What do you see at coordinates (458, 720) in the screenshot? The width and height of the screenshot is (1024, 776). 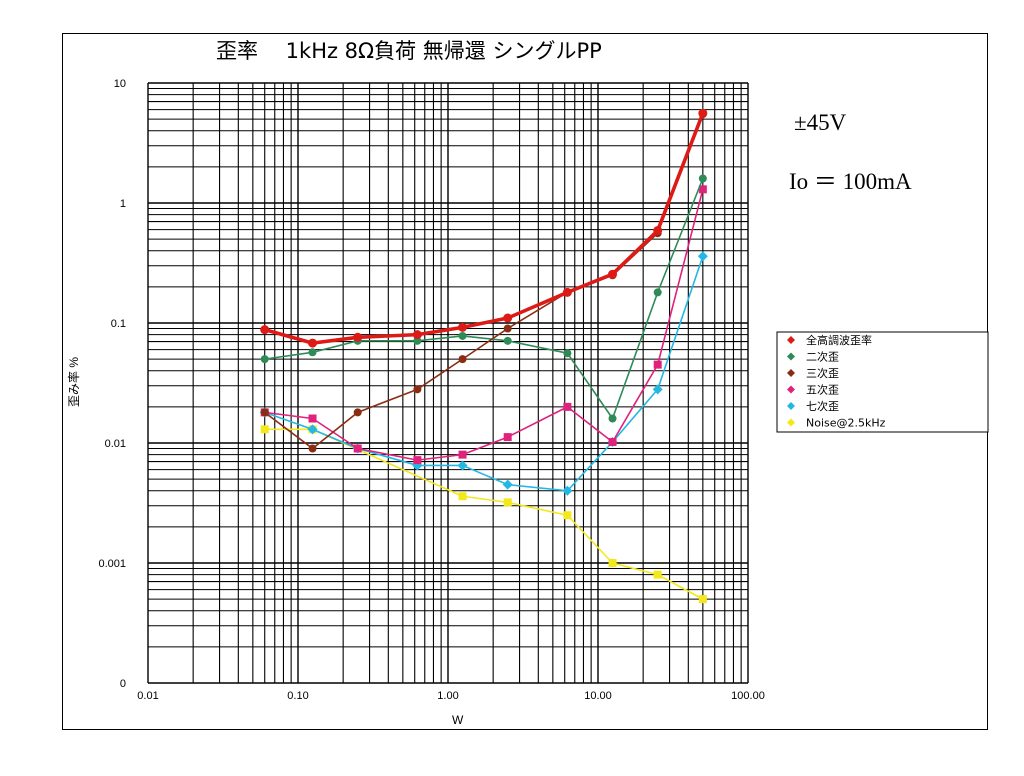 I see `x-axis-label: W` at bounding box center [458, 720].